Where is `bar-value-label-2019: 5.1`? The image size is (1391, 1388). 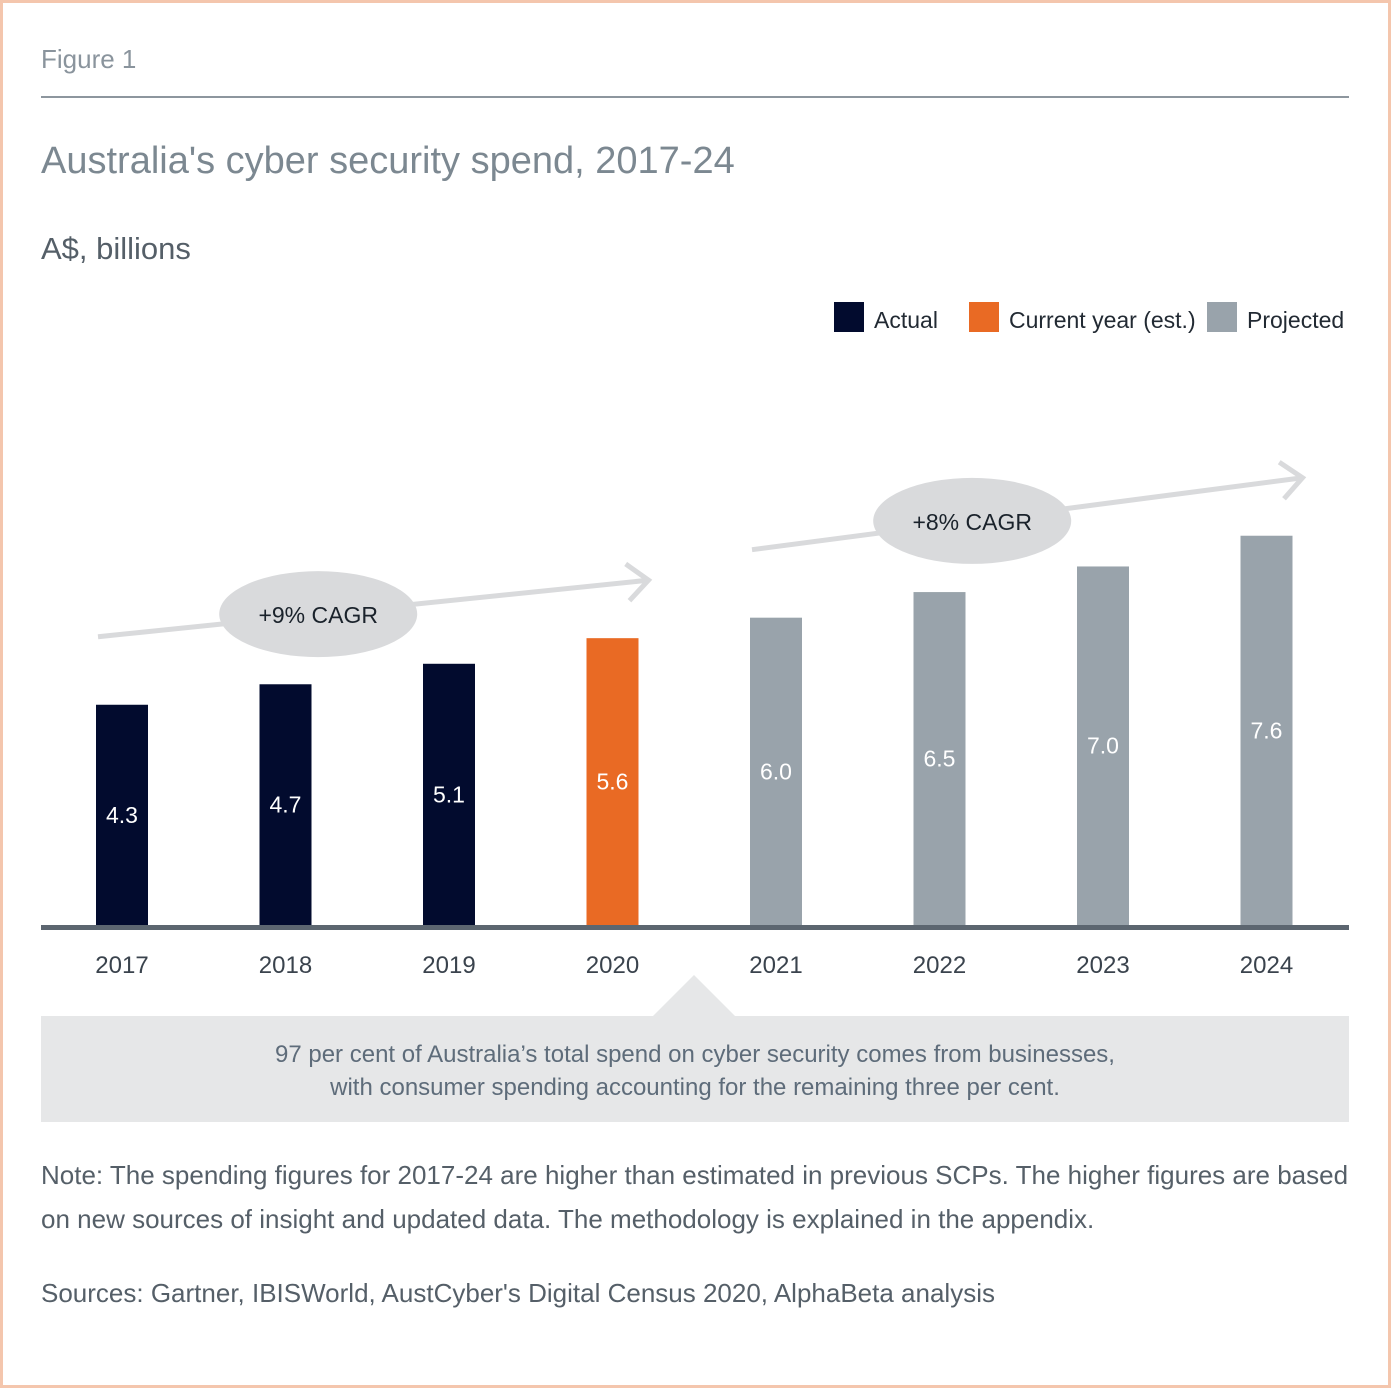
bar-value-label-2019: 5.1 is located at coordinates (449, 794).